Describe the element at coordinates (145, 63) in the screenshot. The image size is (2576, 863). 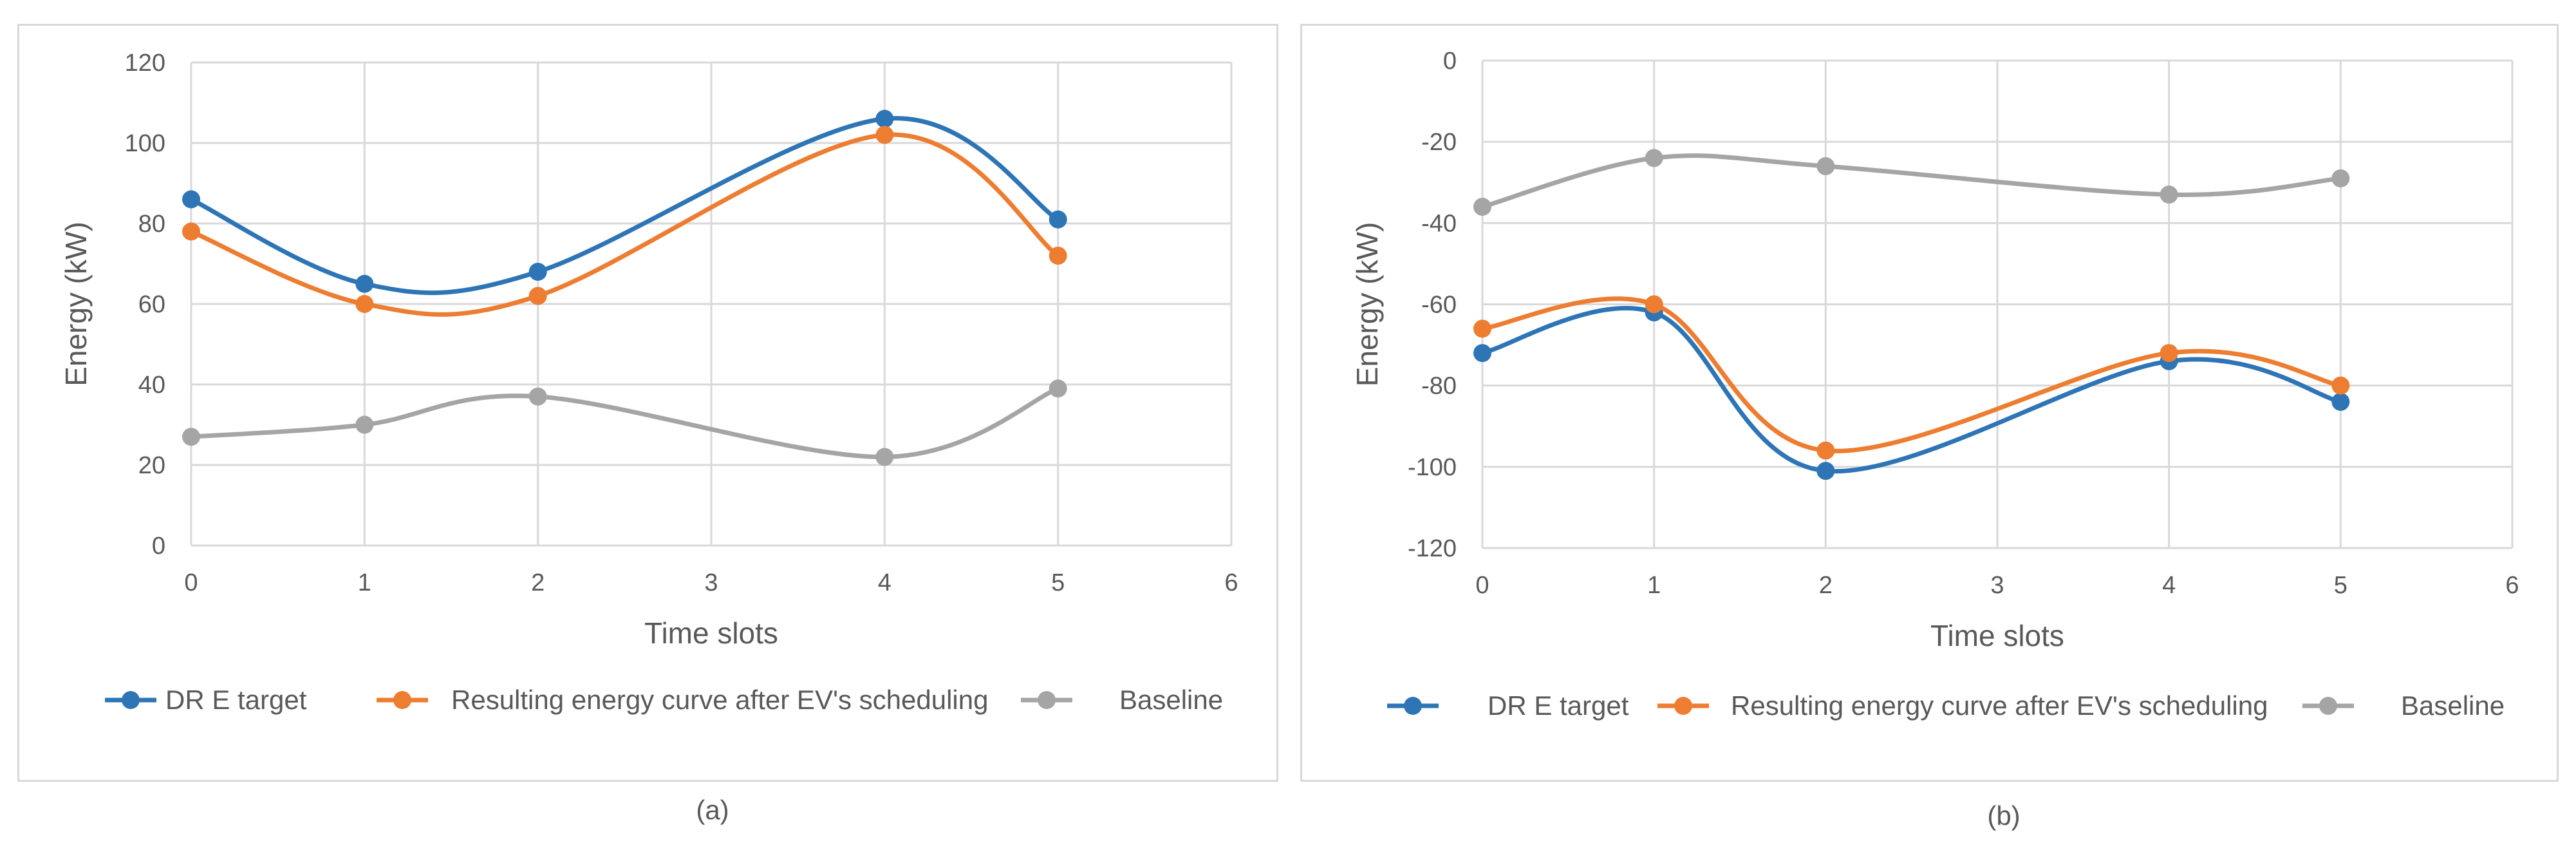
I see `y-tick-label: 120` at that location.